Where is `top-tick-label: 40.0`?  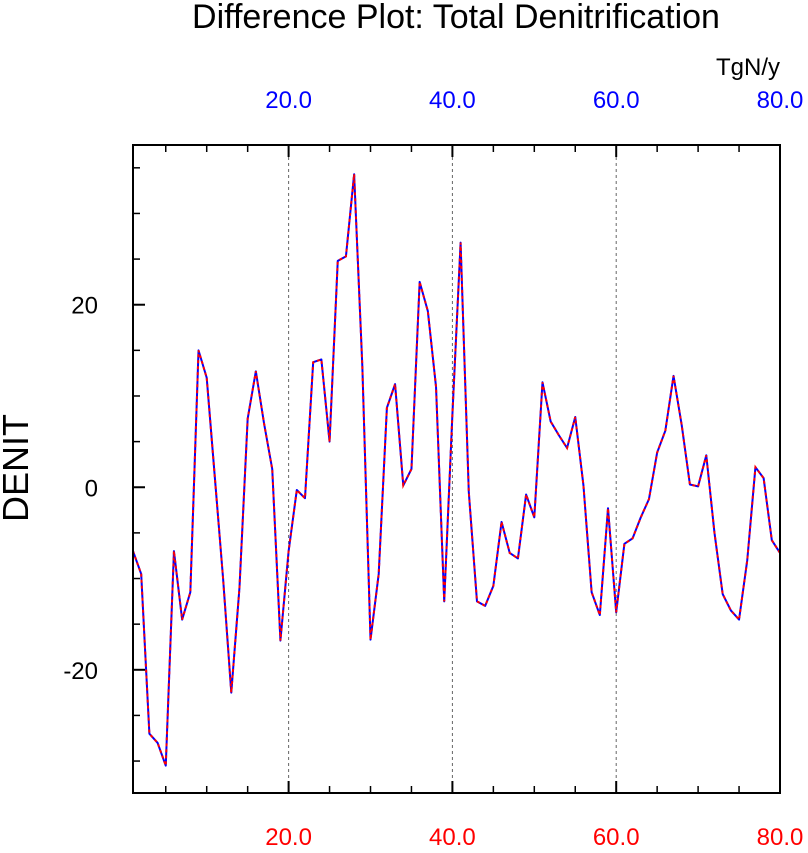
top-tick-label: 40.0 is located at coordinates (452, 100).